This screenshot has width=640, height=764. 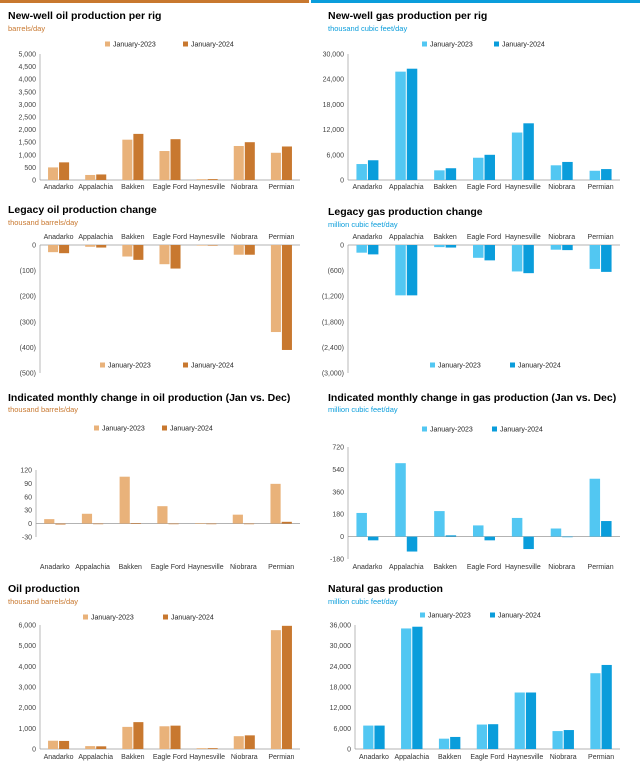 I want to click on chart-title: Legacy gas production change, so click(x=405, y=212).